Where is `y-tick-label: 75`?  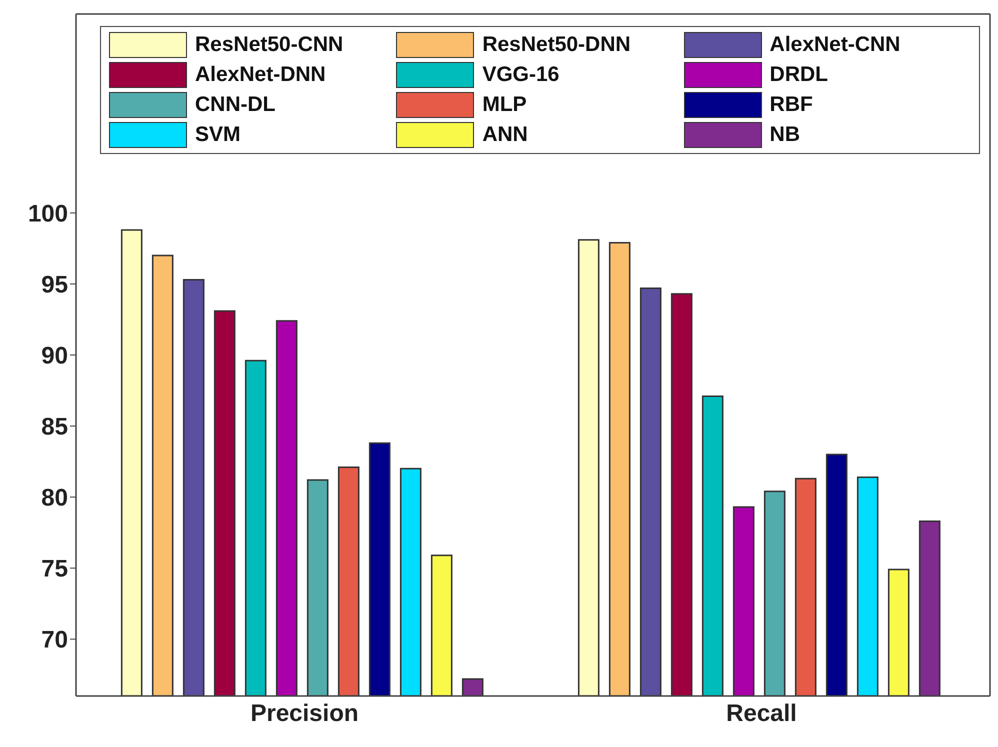 y-tick-label: 75 is located at coordinates (54, 569).